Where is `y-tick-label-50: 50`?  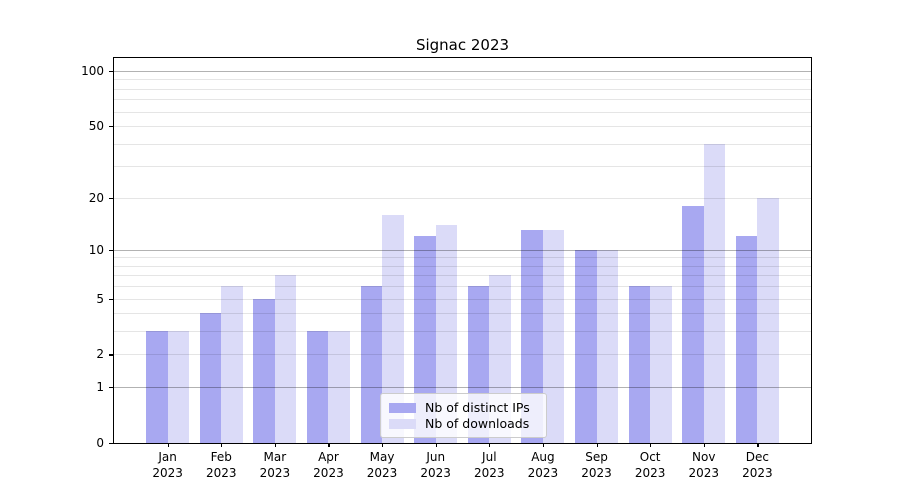 y-tick-label-50: 50 is located at coordinates (96, 125).